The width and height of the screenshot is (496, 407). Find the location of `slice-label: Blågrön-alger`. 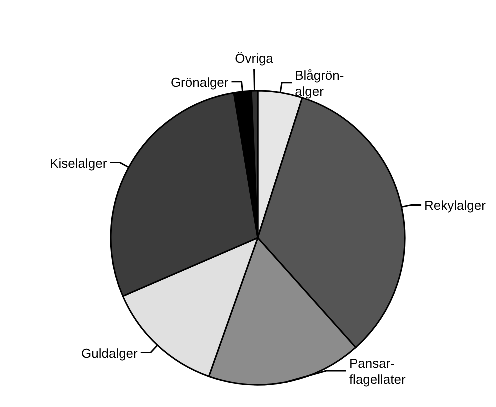

slice-label: Blågrön-alger is located at coordinates (319, 83).